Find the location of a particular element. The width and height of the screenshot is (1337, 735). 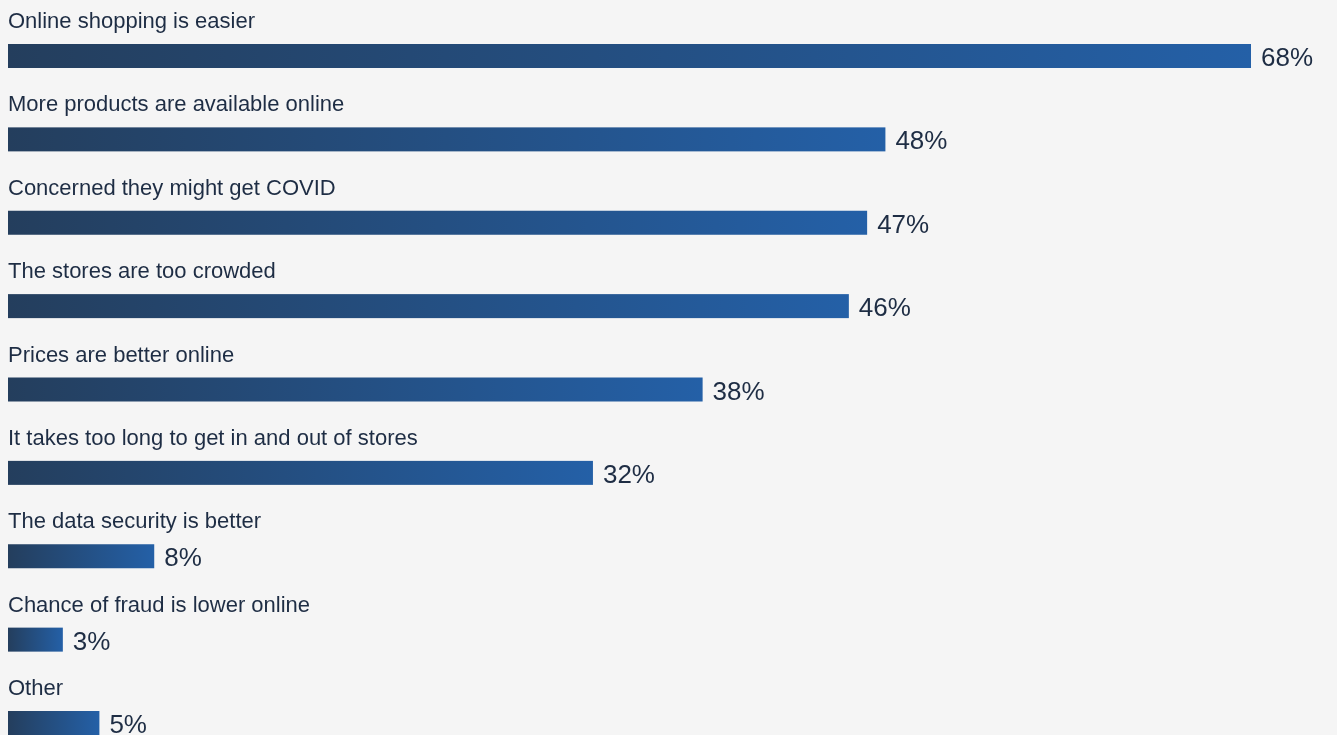

y-tick-label: Other is located at coordinates (36, 687).